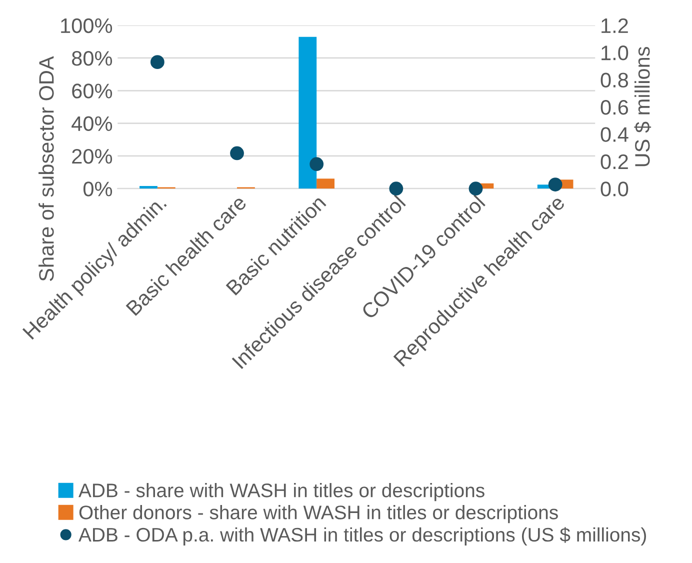  Describe the element at coordinates (614, 107) in the screenshot. I see `y2-tick-label: 0.6` at that location.